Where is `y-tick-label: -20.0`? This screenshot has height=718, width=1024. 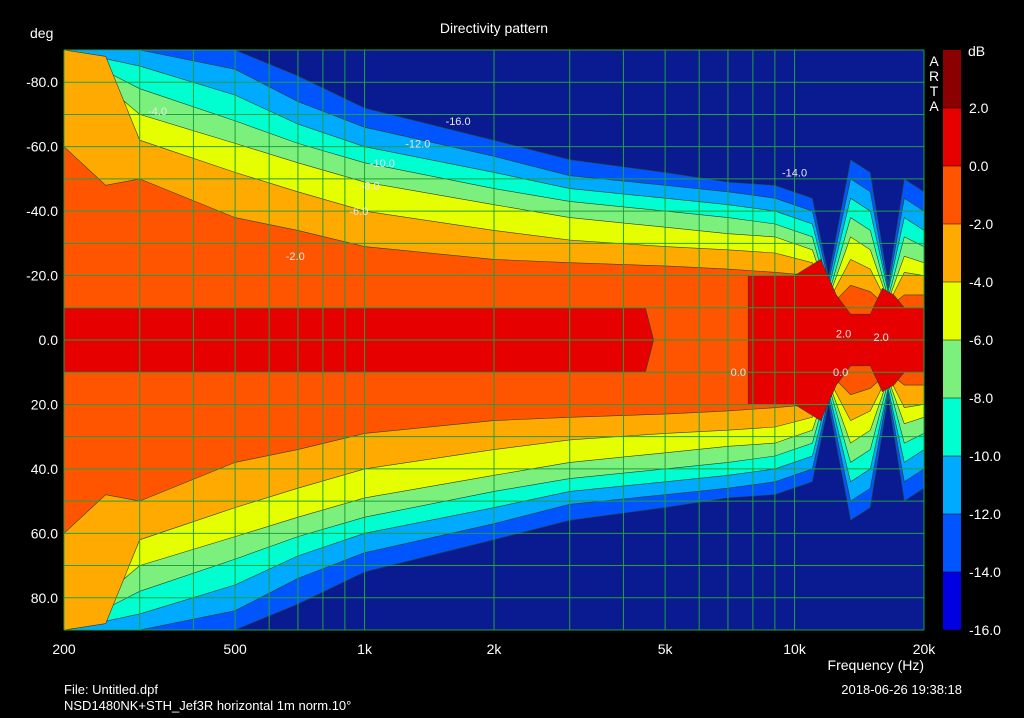 y-tick-label: -20.0 is located at coordinates (42, 276).